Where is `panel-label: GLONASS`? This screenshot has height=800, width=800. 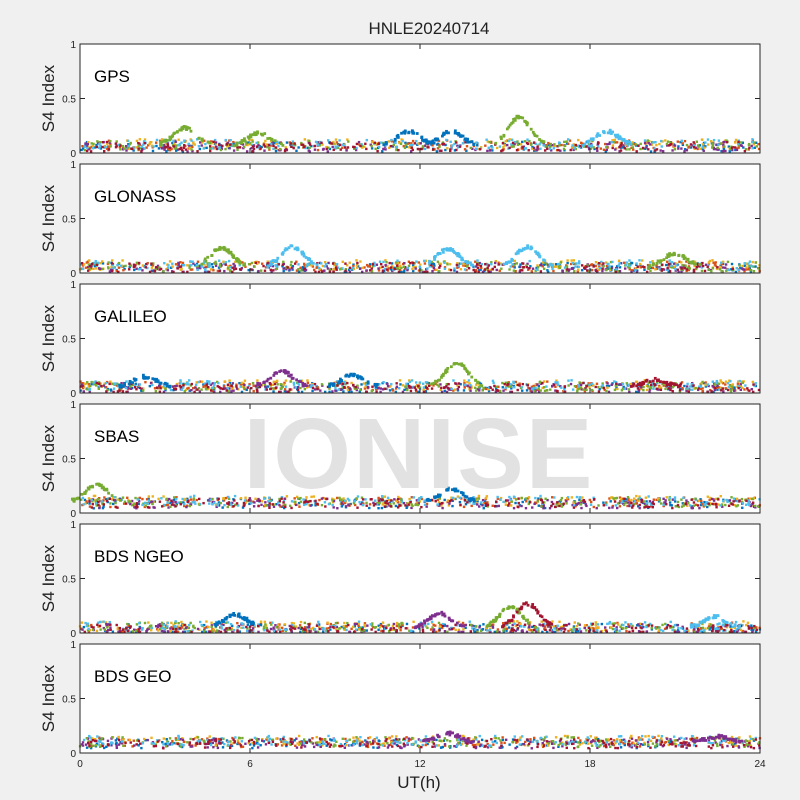
panel-label: GLONASS is located at coordinates (135, 196).